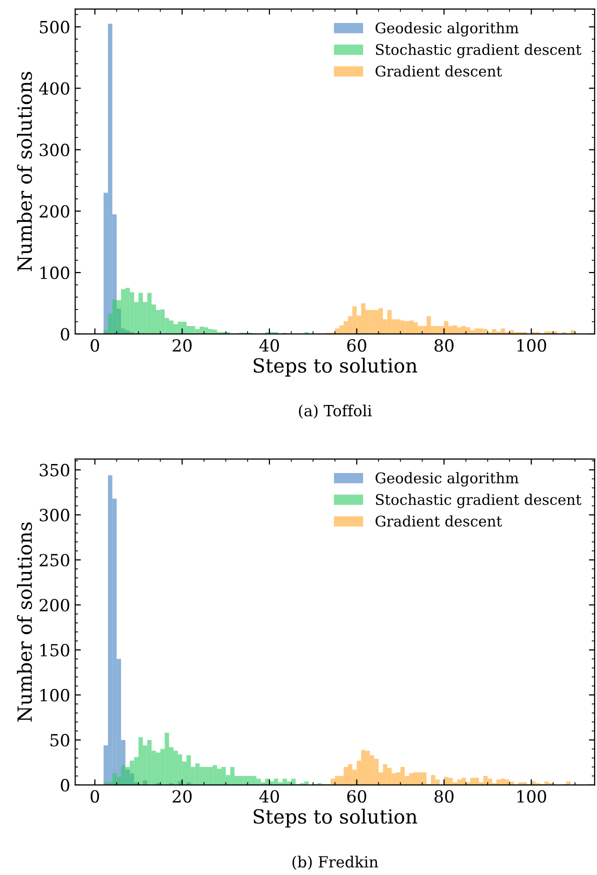  I want to click on y-tick-label: 350, so click(55, 470).